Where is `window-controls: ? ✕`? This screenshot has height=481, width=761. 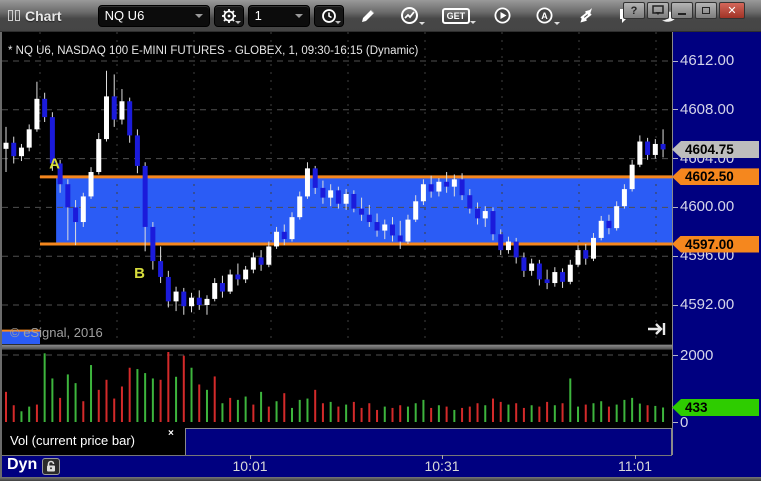
window-controls: ? ✕ is located at coordinates (684, 10).